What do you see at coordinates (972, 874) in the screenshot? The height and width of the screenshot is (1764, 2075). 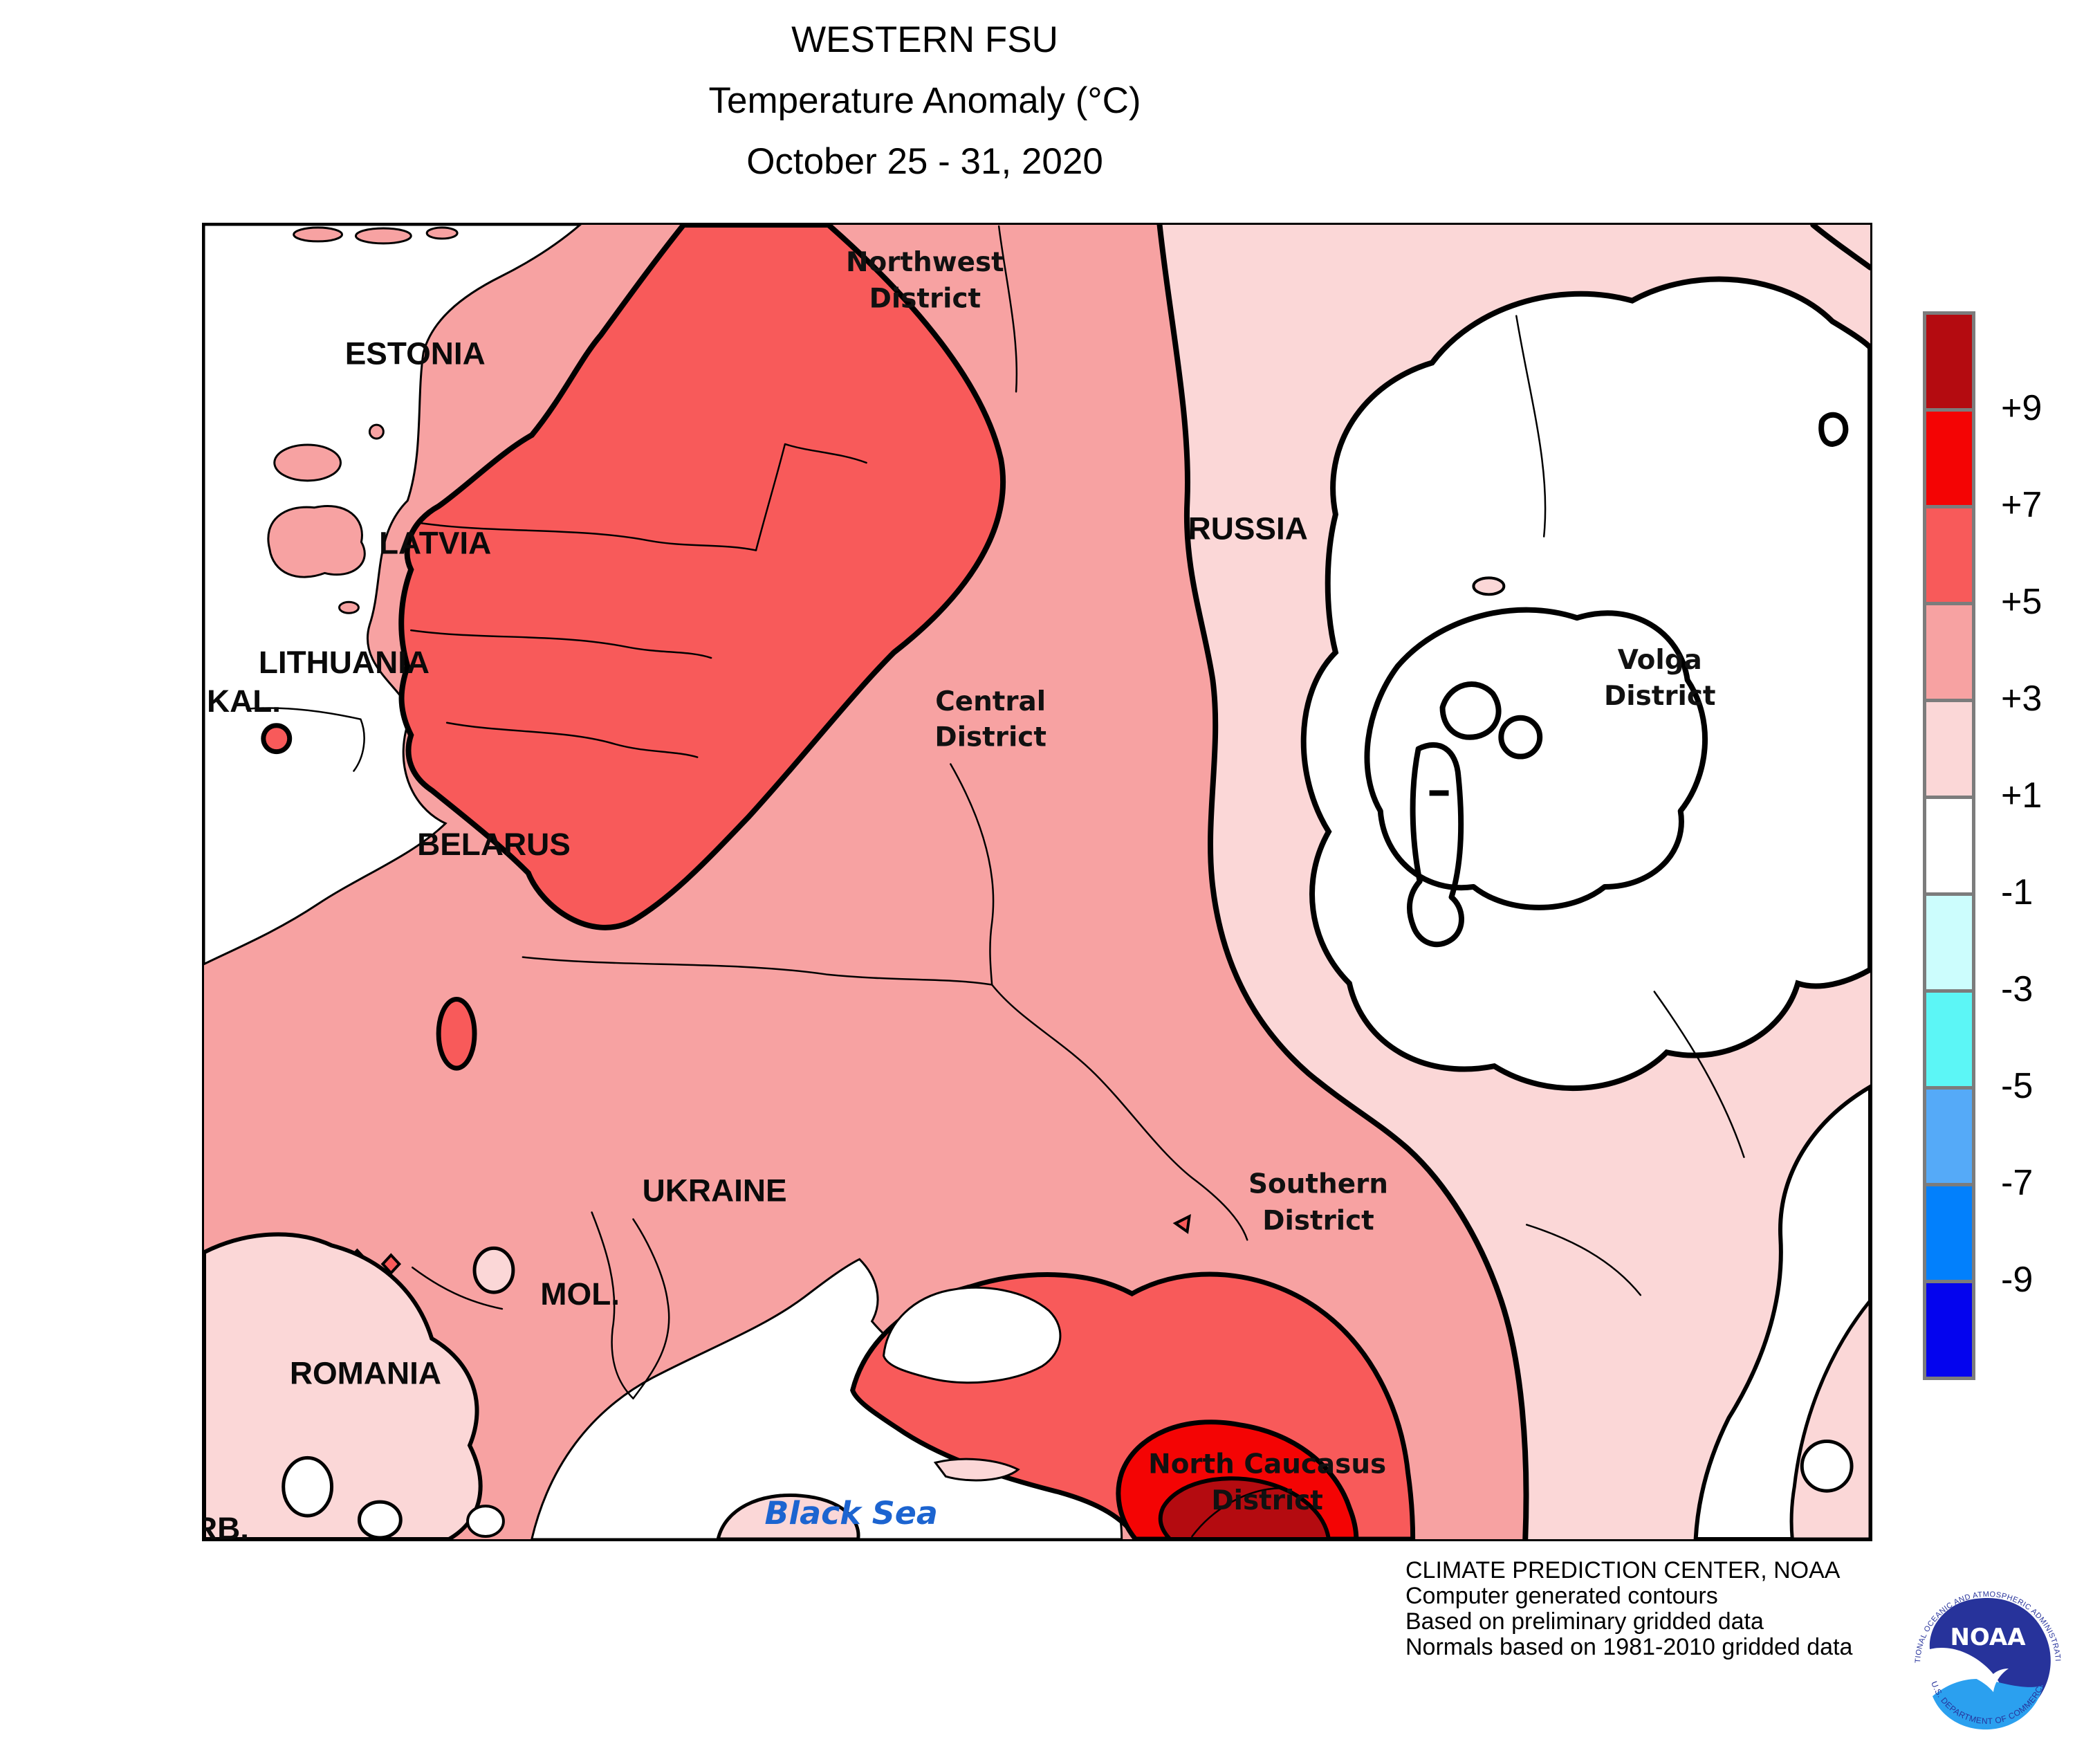 I see `border-belarus-russia` at bounding box center [972, 874].